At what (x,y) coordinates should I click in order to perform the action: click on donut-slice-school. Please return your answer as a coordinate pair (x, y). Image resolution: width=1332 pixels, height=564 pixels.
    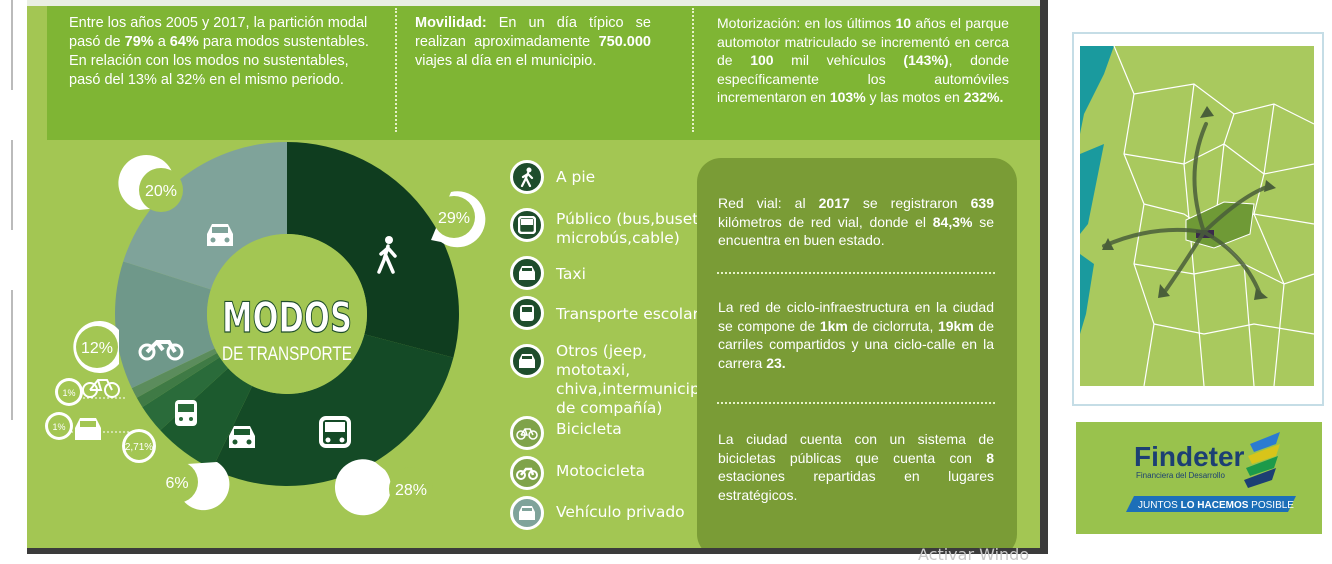
    Looking at the image, I should click on (185, 394).